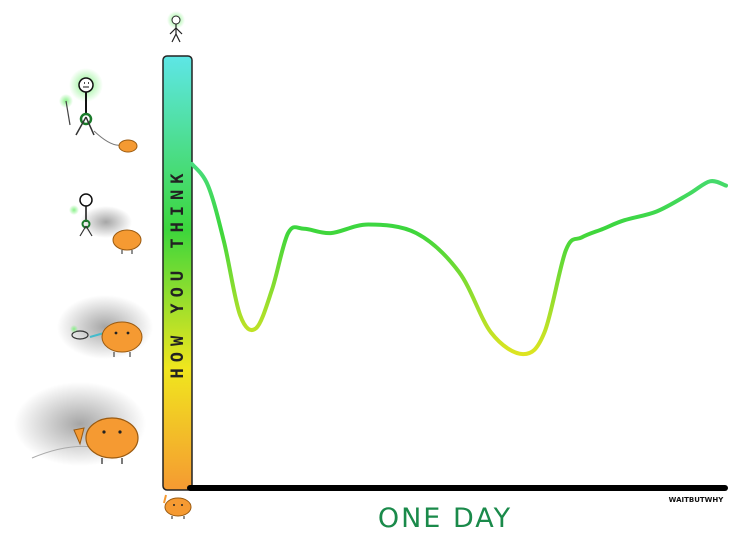  What do you see at coordinates (177, 506) in the screenshot?
I see `orange-monster-icon` at bounding box center [177, 506].